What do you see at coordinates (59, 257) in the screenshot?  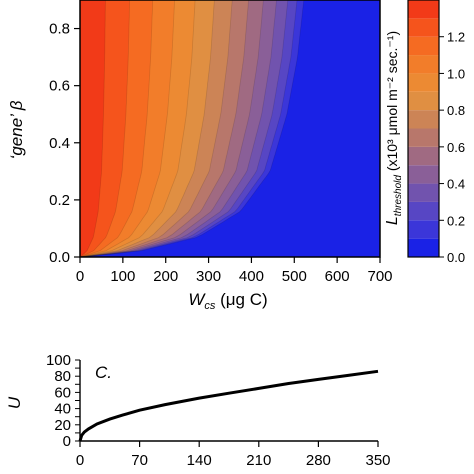 I see `heatmap-y-tick-label: 0.0` at bounding box center [59, 257].